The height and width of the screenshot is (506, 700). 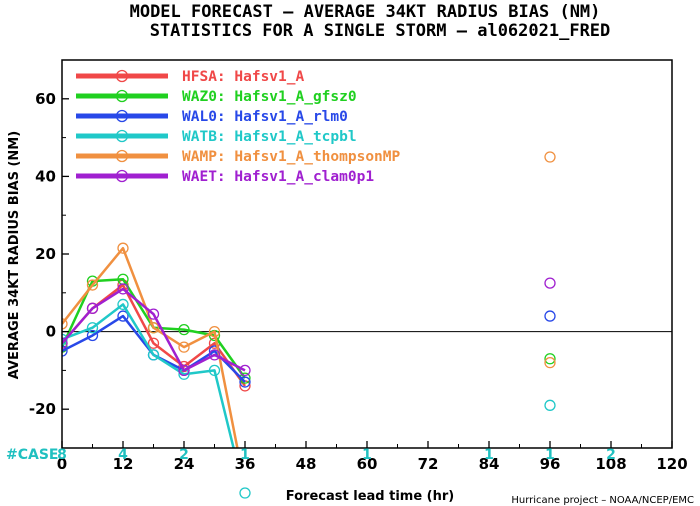 What do you see at coordinates (51, 332) in the screenshot?
I see `y-tick-label: 0` at bounding box center [51, 332].